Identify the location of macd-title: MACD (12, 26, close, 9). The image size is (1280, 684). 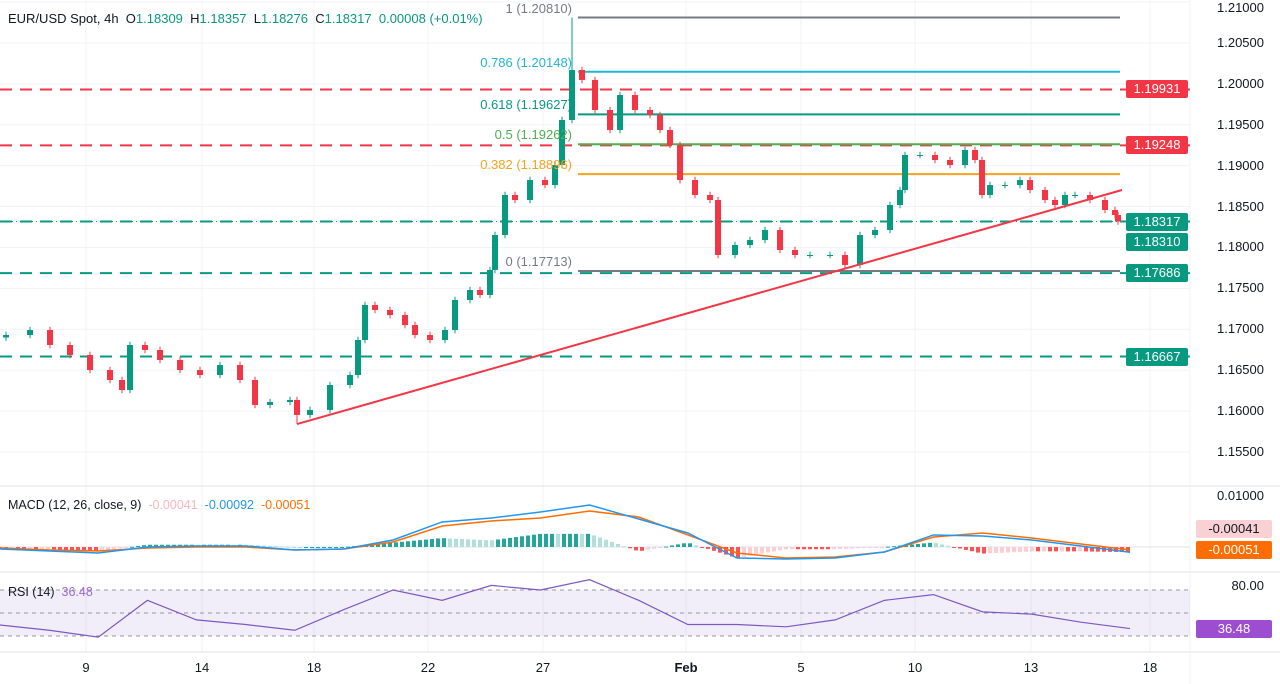
(75, 505).